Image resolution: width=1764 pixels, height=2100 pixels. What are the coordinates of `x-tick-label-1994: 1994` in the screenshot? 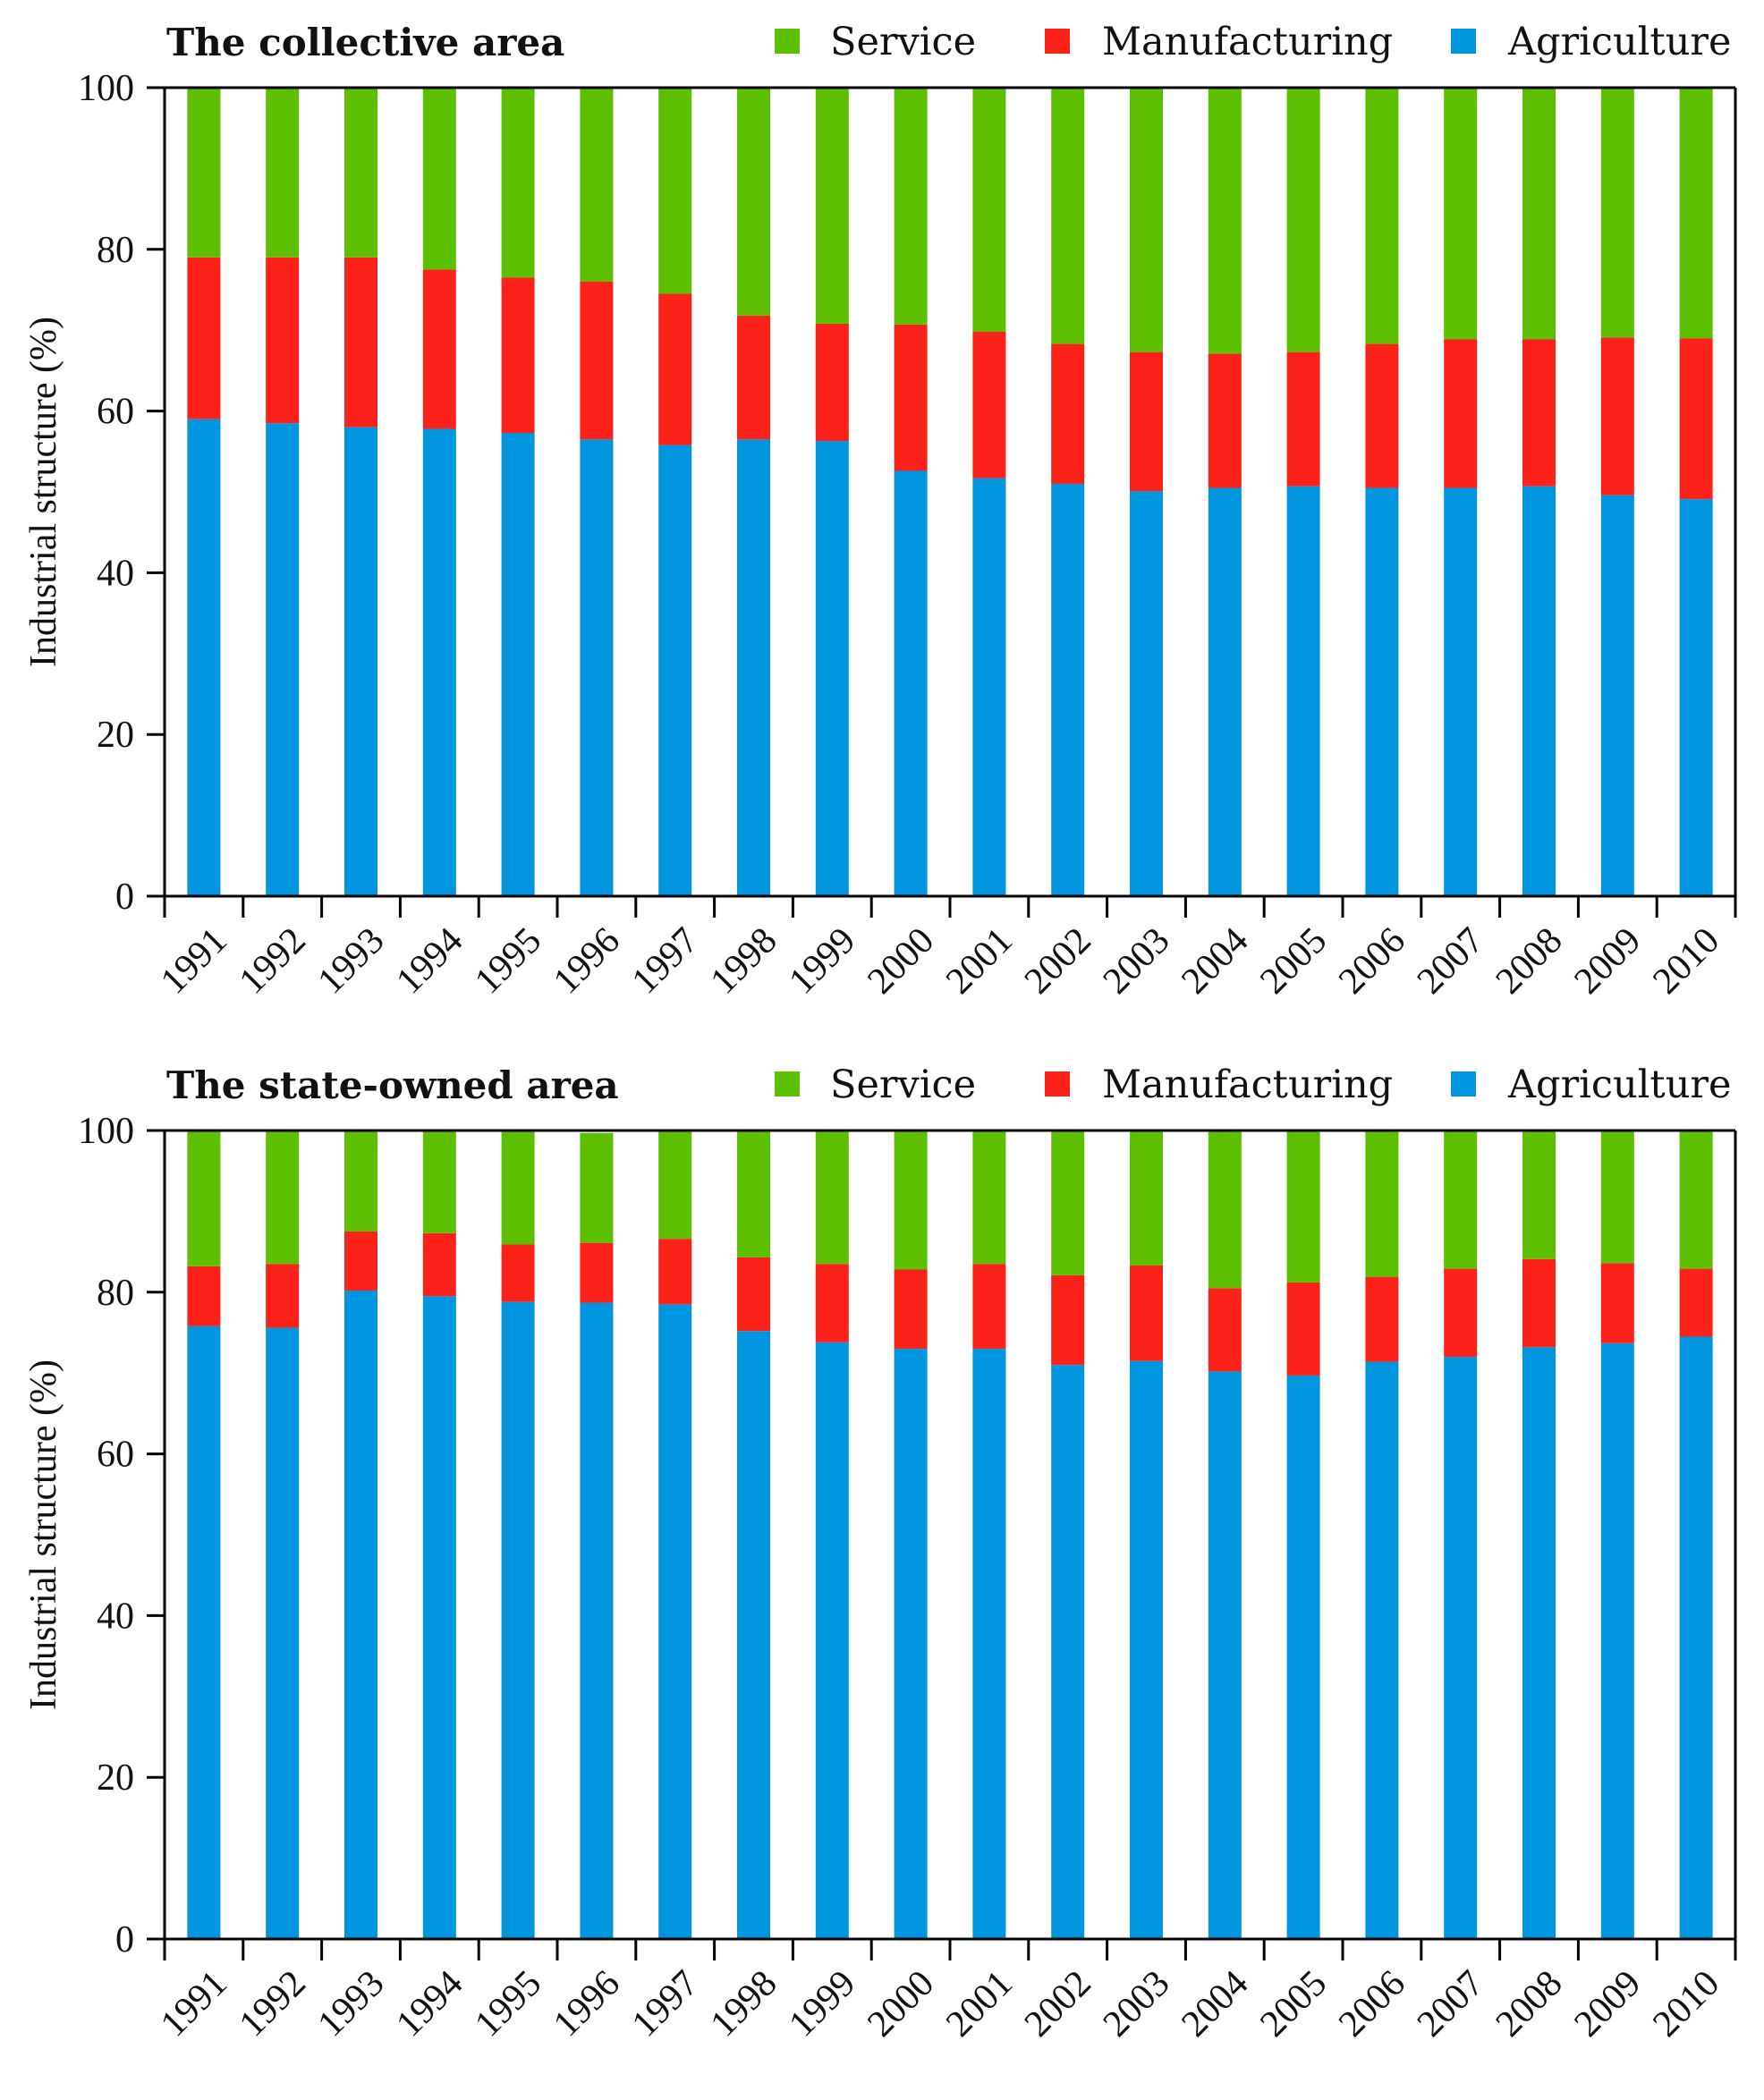 It's located at (429, 2004).